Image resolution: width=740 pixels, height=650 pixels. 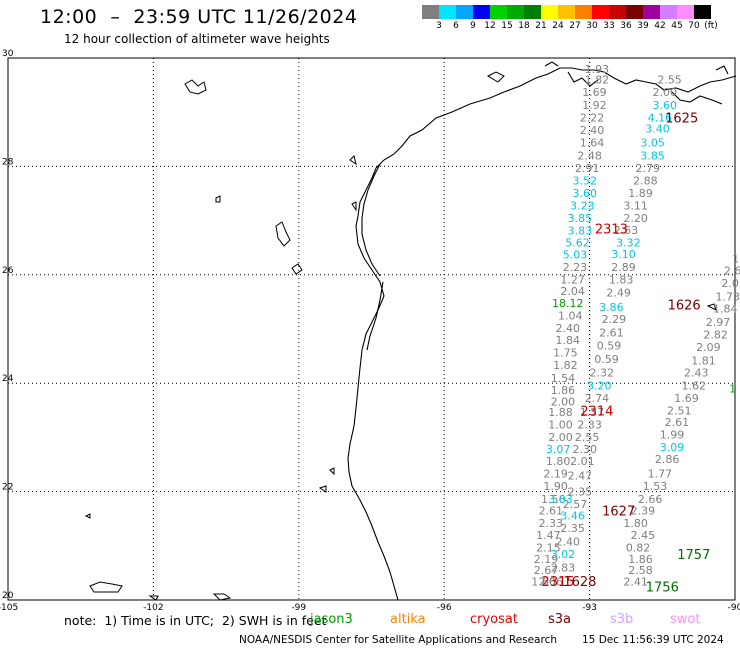 I want to click on wave-height-value: 3.09, so click(x=672, y=447).